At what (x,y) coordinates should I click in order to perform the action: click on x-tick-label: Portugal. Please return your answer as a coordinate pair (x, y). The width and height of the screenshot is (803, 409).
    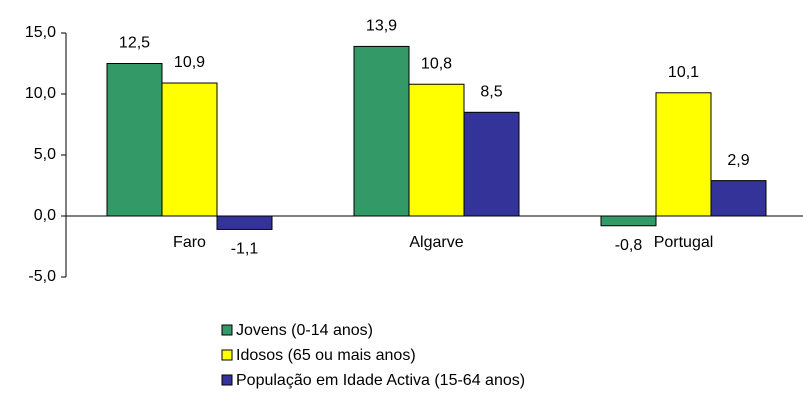
    Looking at the image, I should click on (684, 242).